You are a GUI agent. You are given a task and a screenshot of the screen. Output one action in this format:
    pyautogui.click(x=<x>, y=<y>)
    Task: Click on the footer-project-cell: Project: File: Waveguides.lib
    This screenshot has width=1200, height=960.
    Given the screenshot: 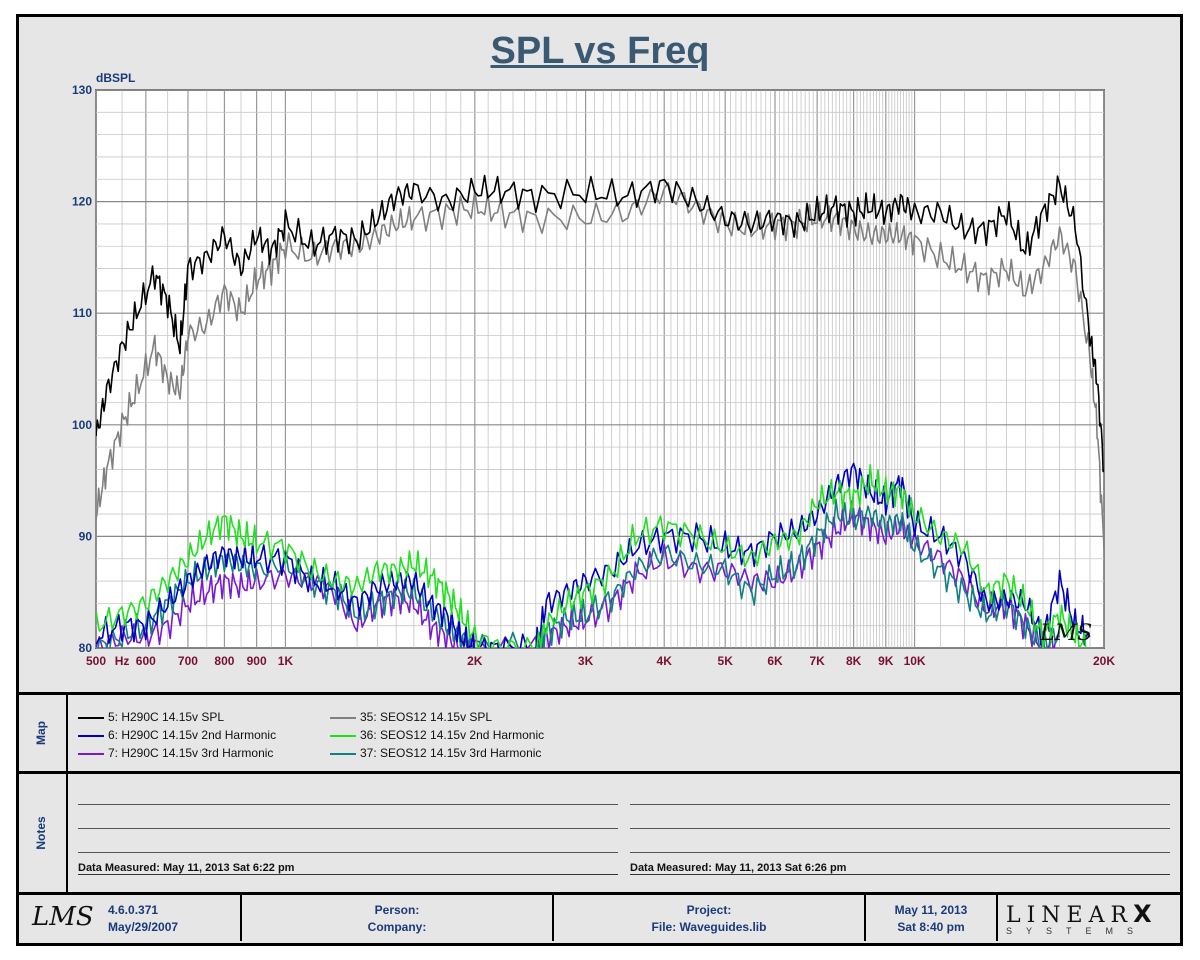 What is the action you would take?
    pyautogui.click(x=709, y=918)
    